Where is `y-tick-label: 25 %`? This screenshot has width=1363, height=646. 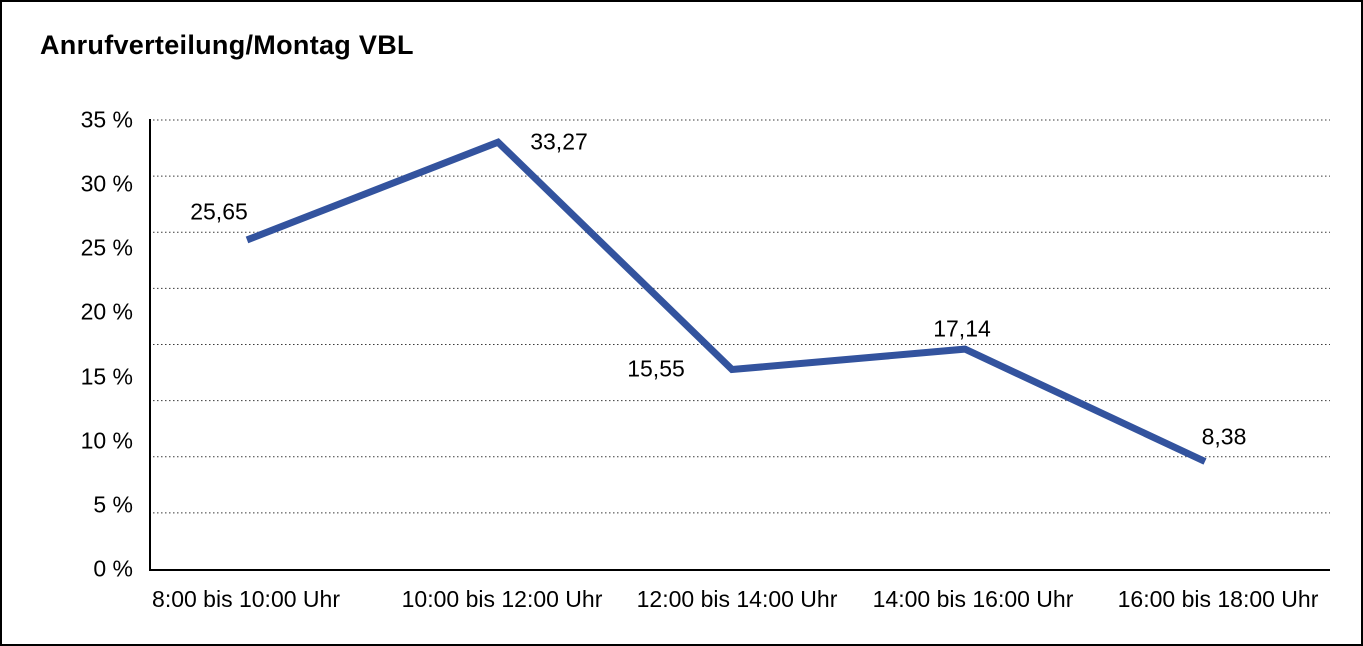 y-tick-label: 25 % is located at coordinates (106, 247).